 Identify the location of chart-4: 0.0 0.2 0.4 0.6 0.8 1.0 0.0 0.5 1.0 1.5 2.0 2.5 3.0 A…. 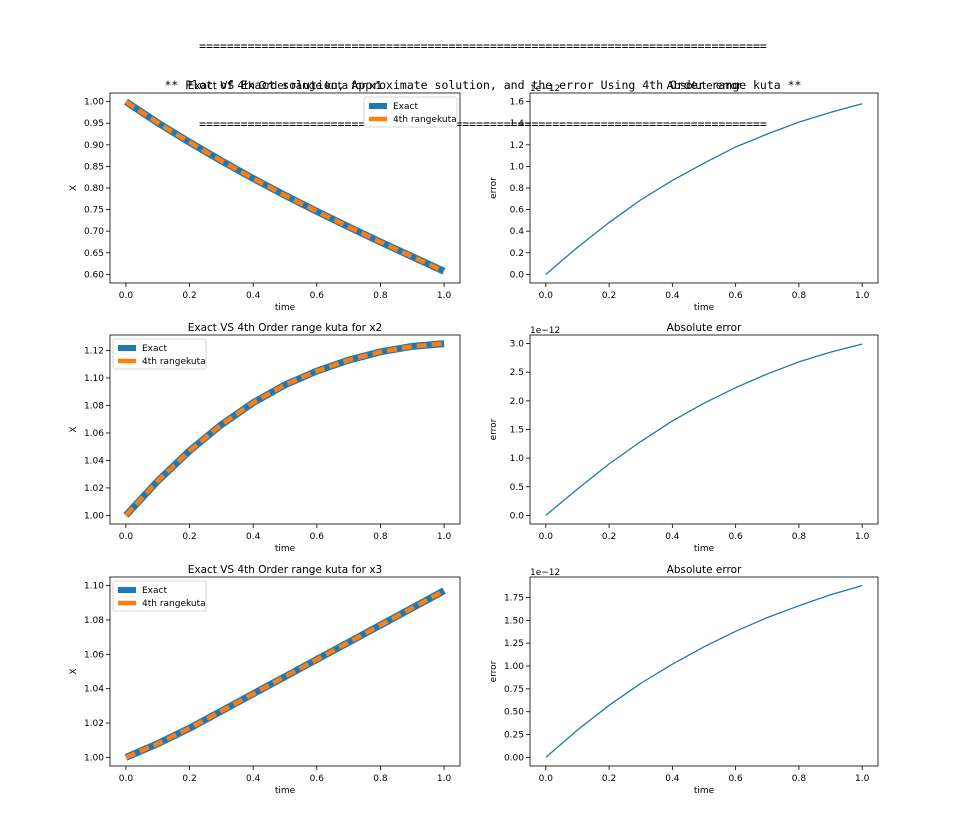
(684, 438).